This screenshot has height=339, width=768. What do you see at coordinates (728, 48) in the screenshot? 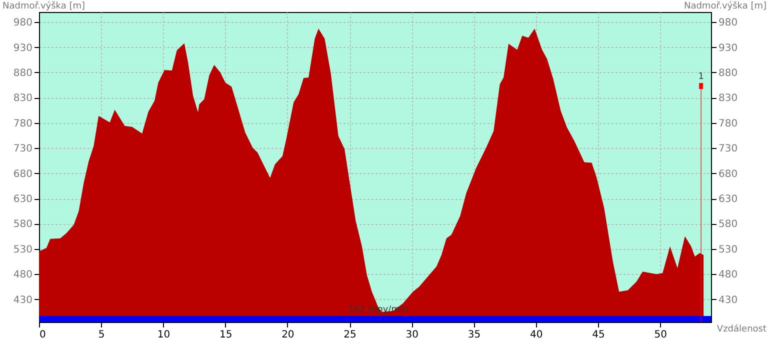
I see `y2-tick-label: 930` at bounding box center [728, 48].